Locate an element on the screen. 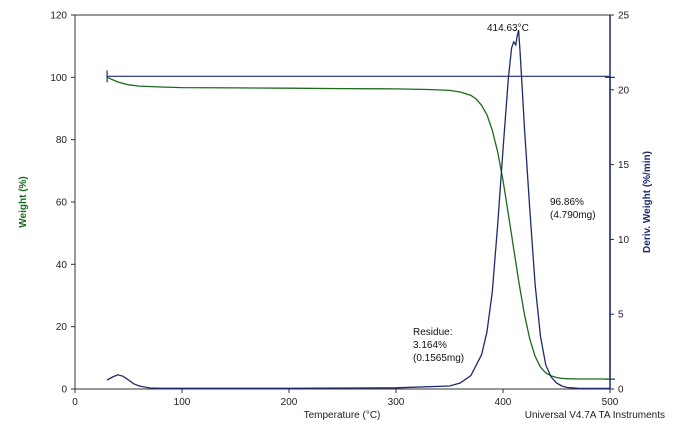  y-left-tick-label: 40 is located at coordinates (62, 265).